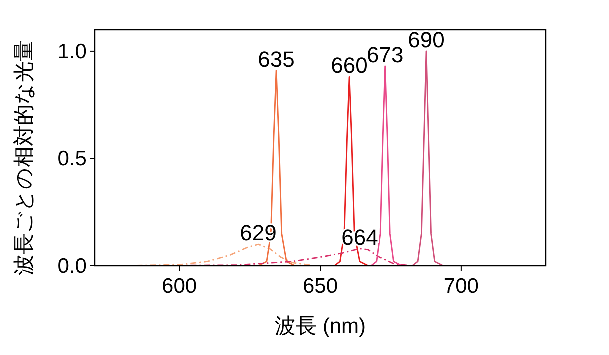 This screenshot has height=355, width=609. Describe the element at coordinates (385, 55) in the screenshot. I see `annotation: 673` at that location.